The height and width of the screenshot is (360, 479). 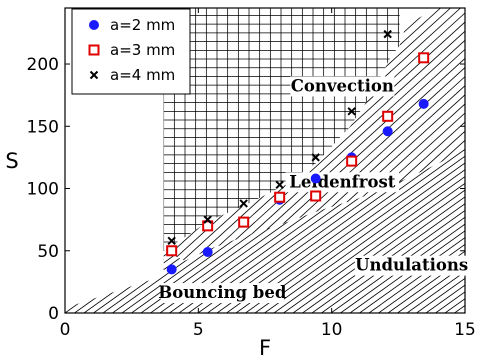 What do you see at coordinates (142, 75) in the screenshot?
I see `legend-entry: a=4 mm` at bounding box center [142, 75].